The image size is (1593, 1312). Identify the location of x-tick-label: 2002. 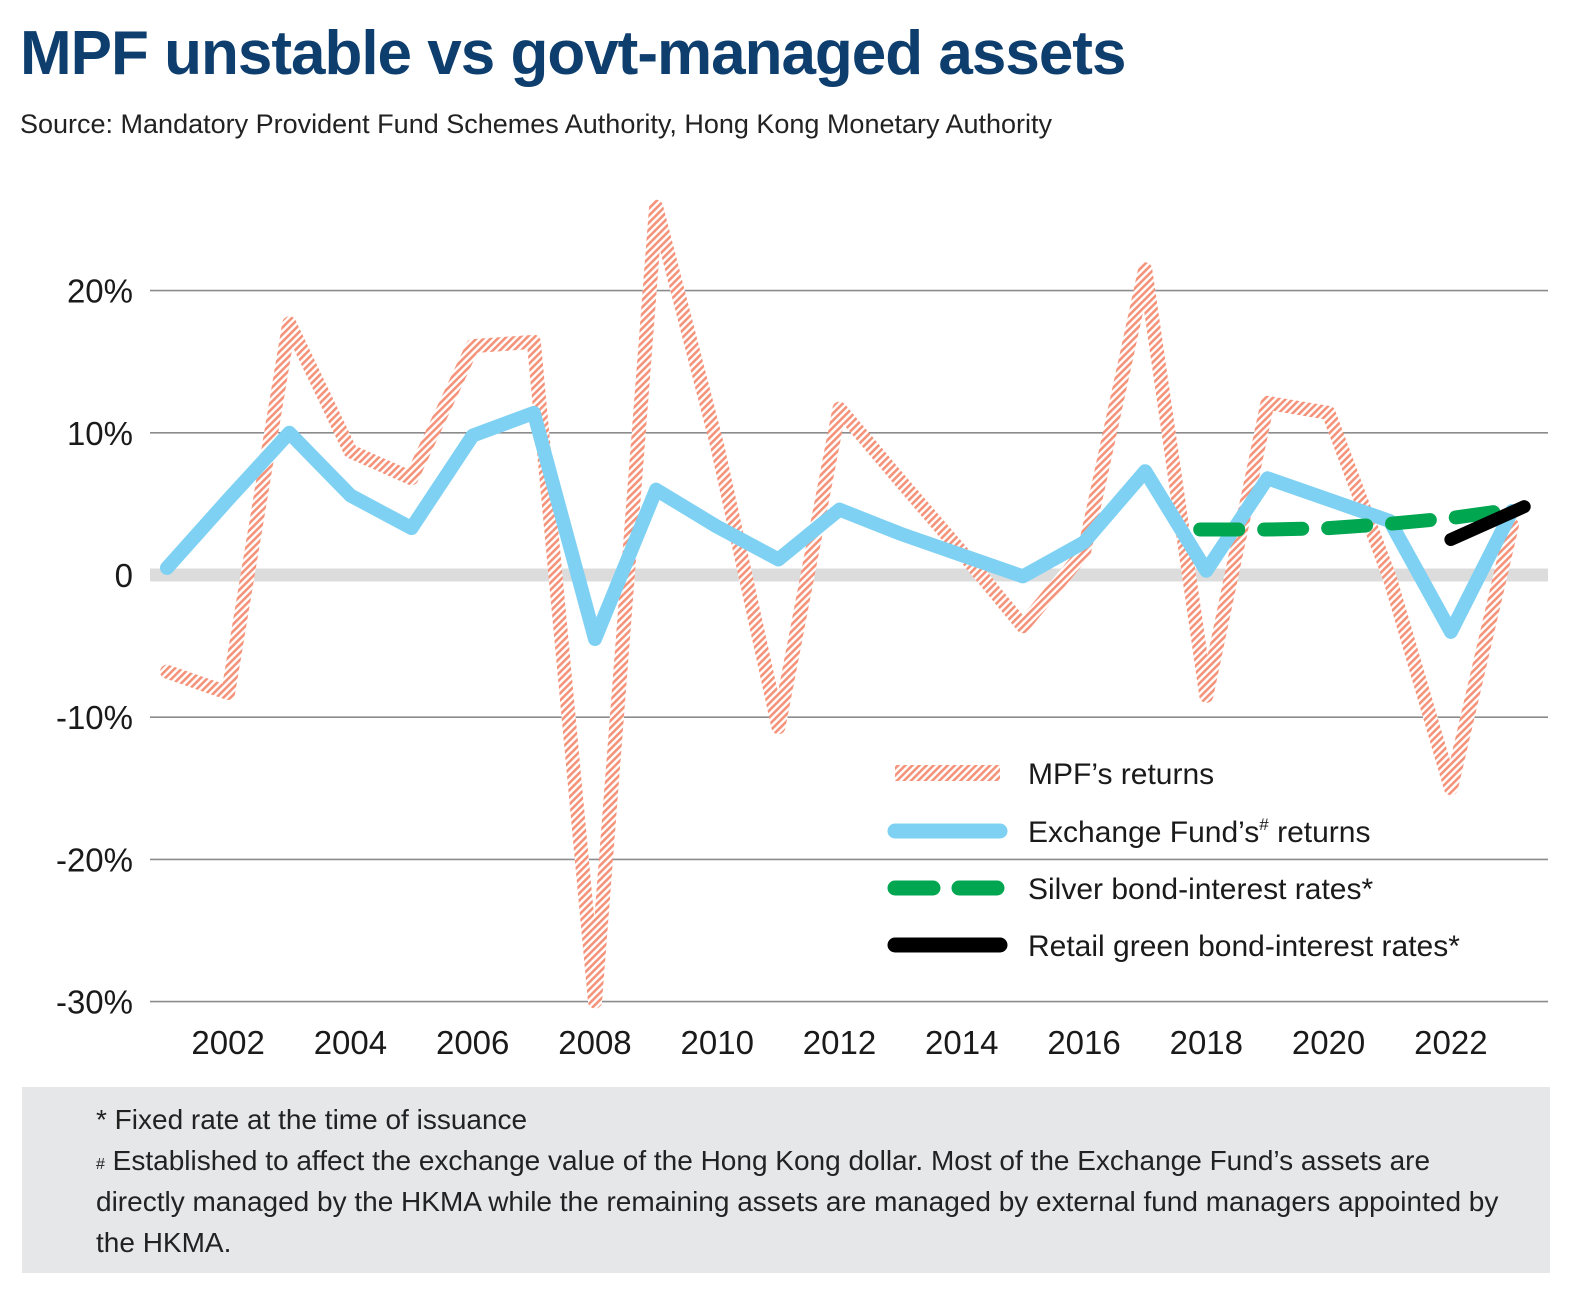
(227, 1042).